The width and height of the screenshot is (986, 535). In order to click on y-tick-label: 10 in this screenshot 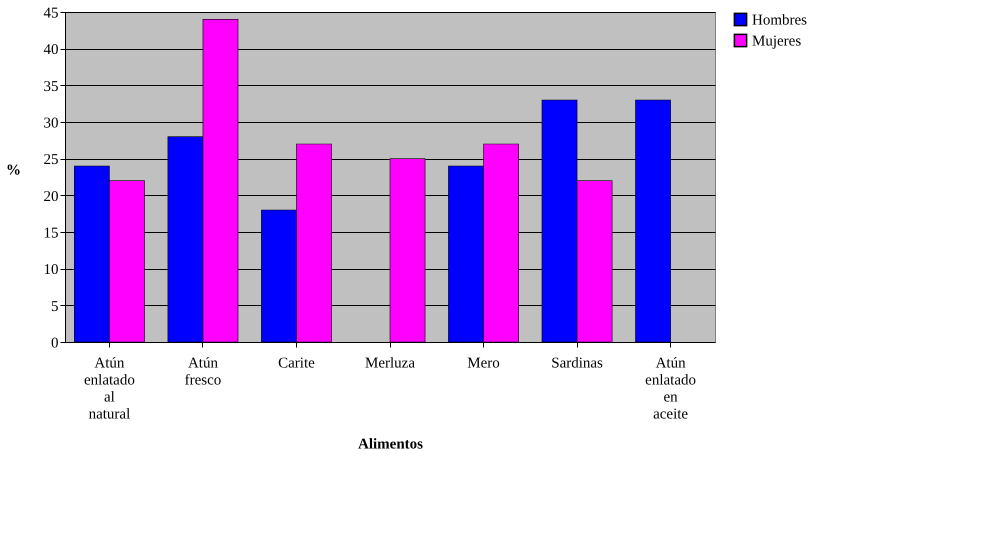, I will do `click(51, 270)`.